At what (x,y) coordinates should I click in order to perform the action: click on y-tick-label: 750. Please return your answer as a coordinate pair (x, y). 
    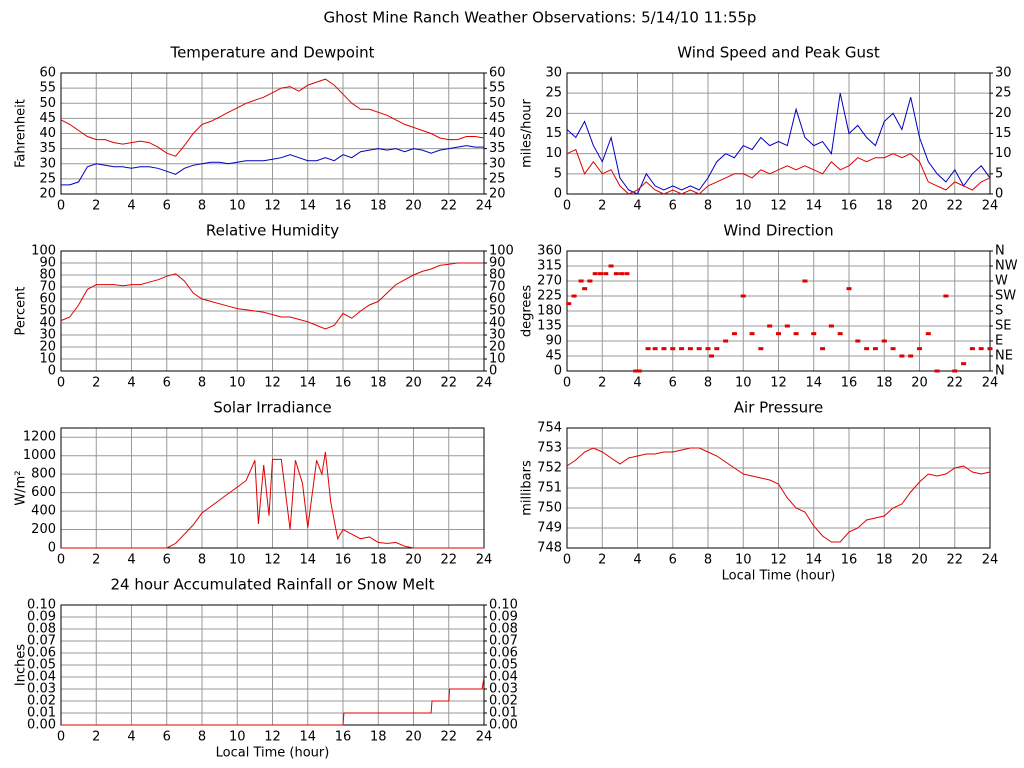
    Looking at the image, I should click on (549, 508).